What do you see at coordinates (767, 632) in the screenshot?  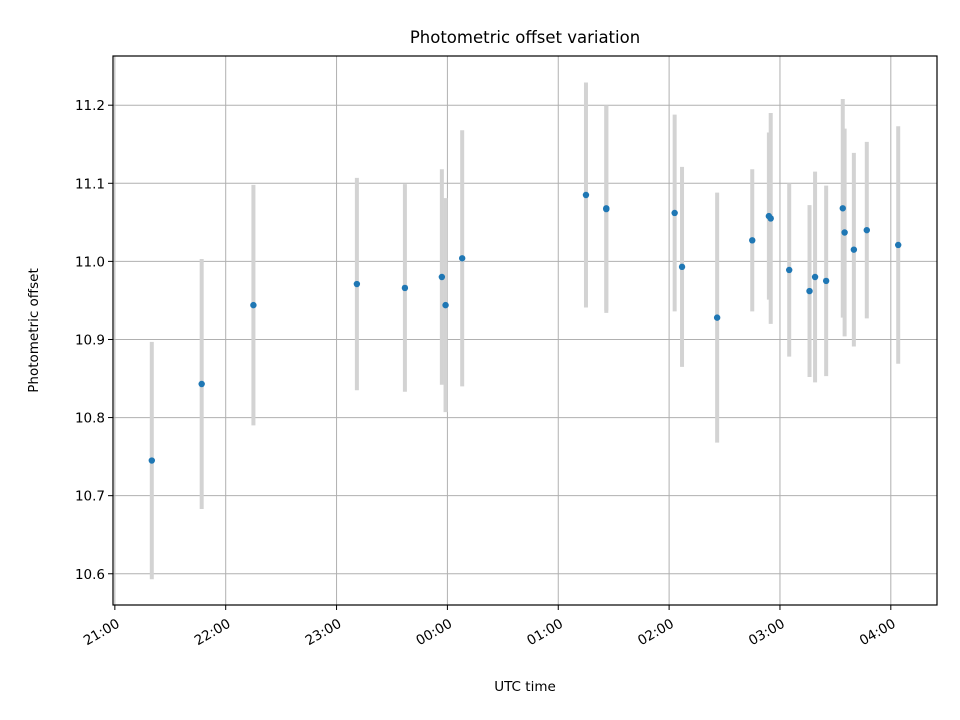 I see `x-tick-label: 03:00` at bounding box center [767, 632].